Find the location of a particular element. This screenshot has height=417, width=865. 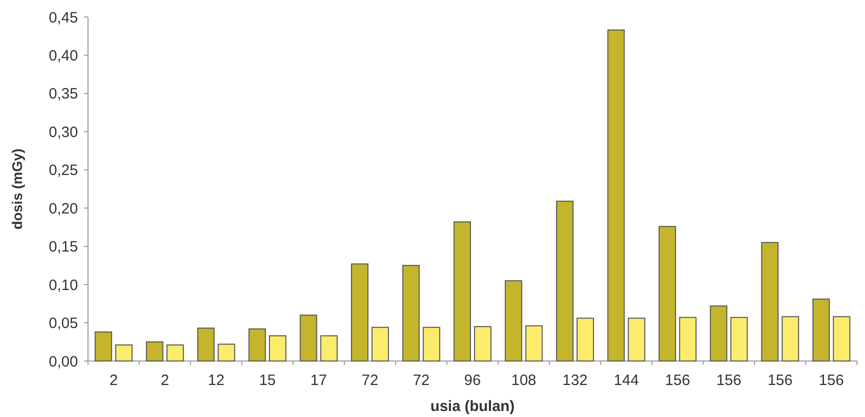

y-tick-label: 0,40 is located at coordinates (63, 55).